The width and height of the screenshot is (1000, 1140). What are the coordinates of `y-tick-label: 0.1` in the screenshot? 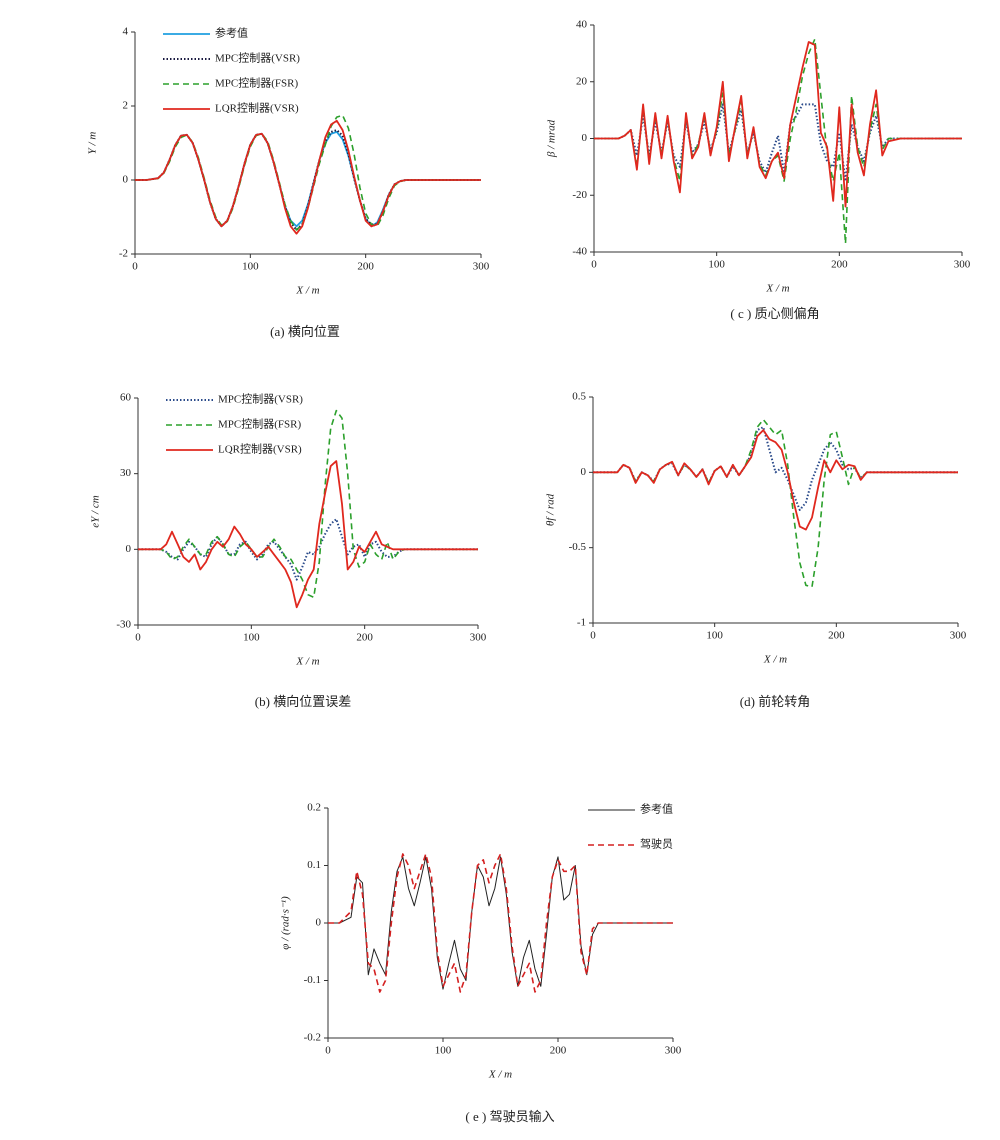 It's located at (314, 865).